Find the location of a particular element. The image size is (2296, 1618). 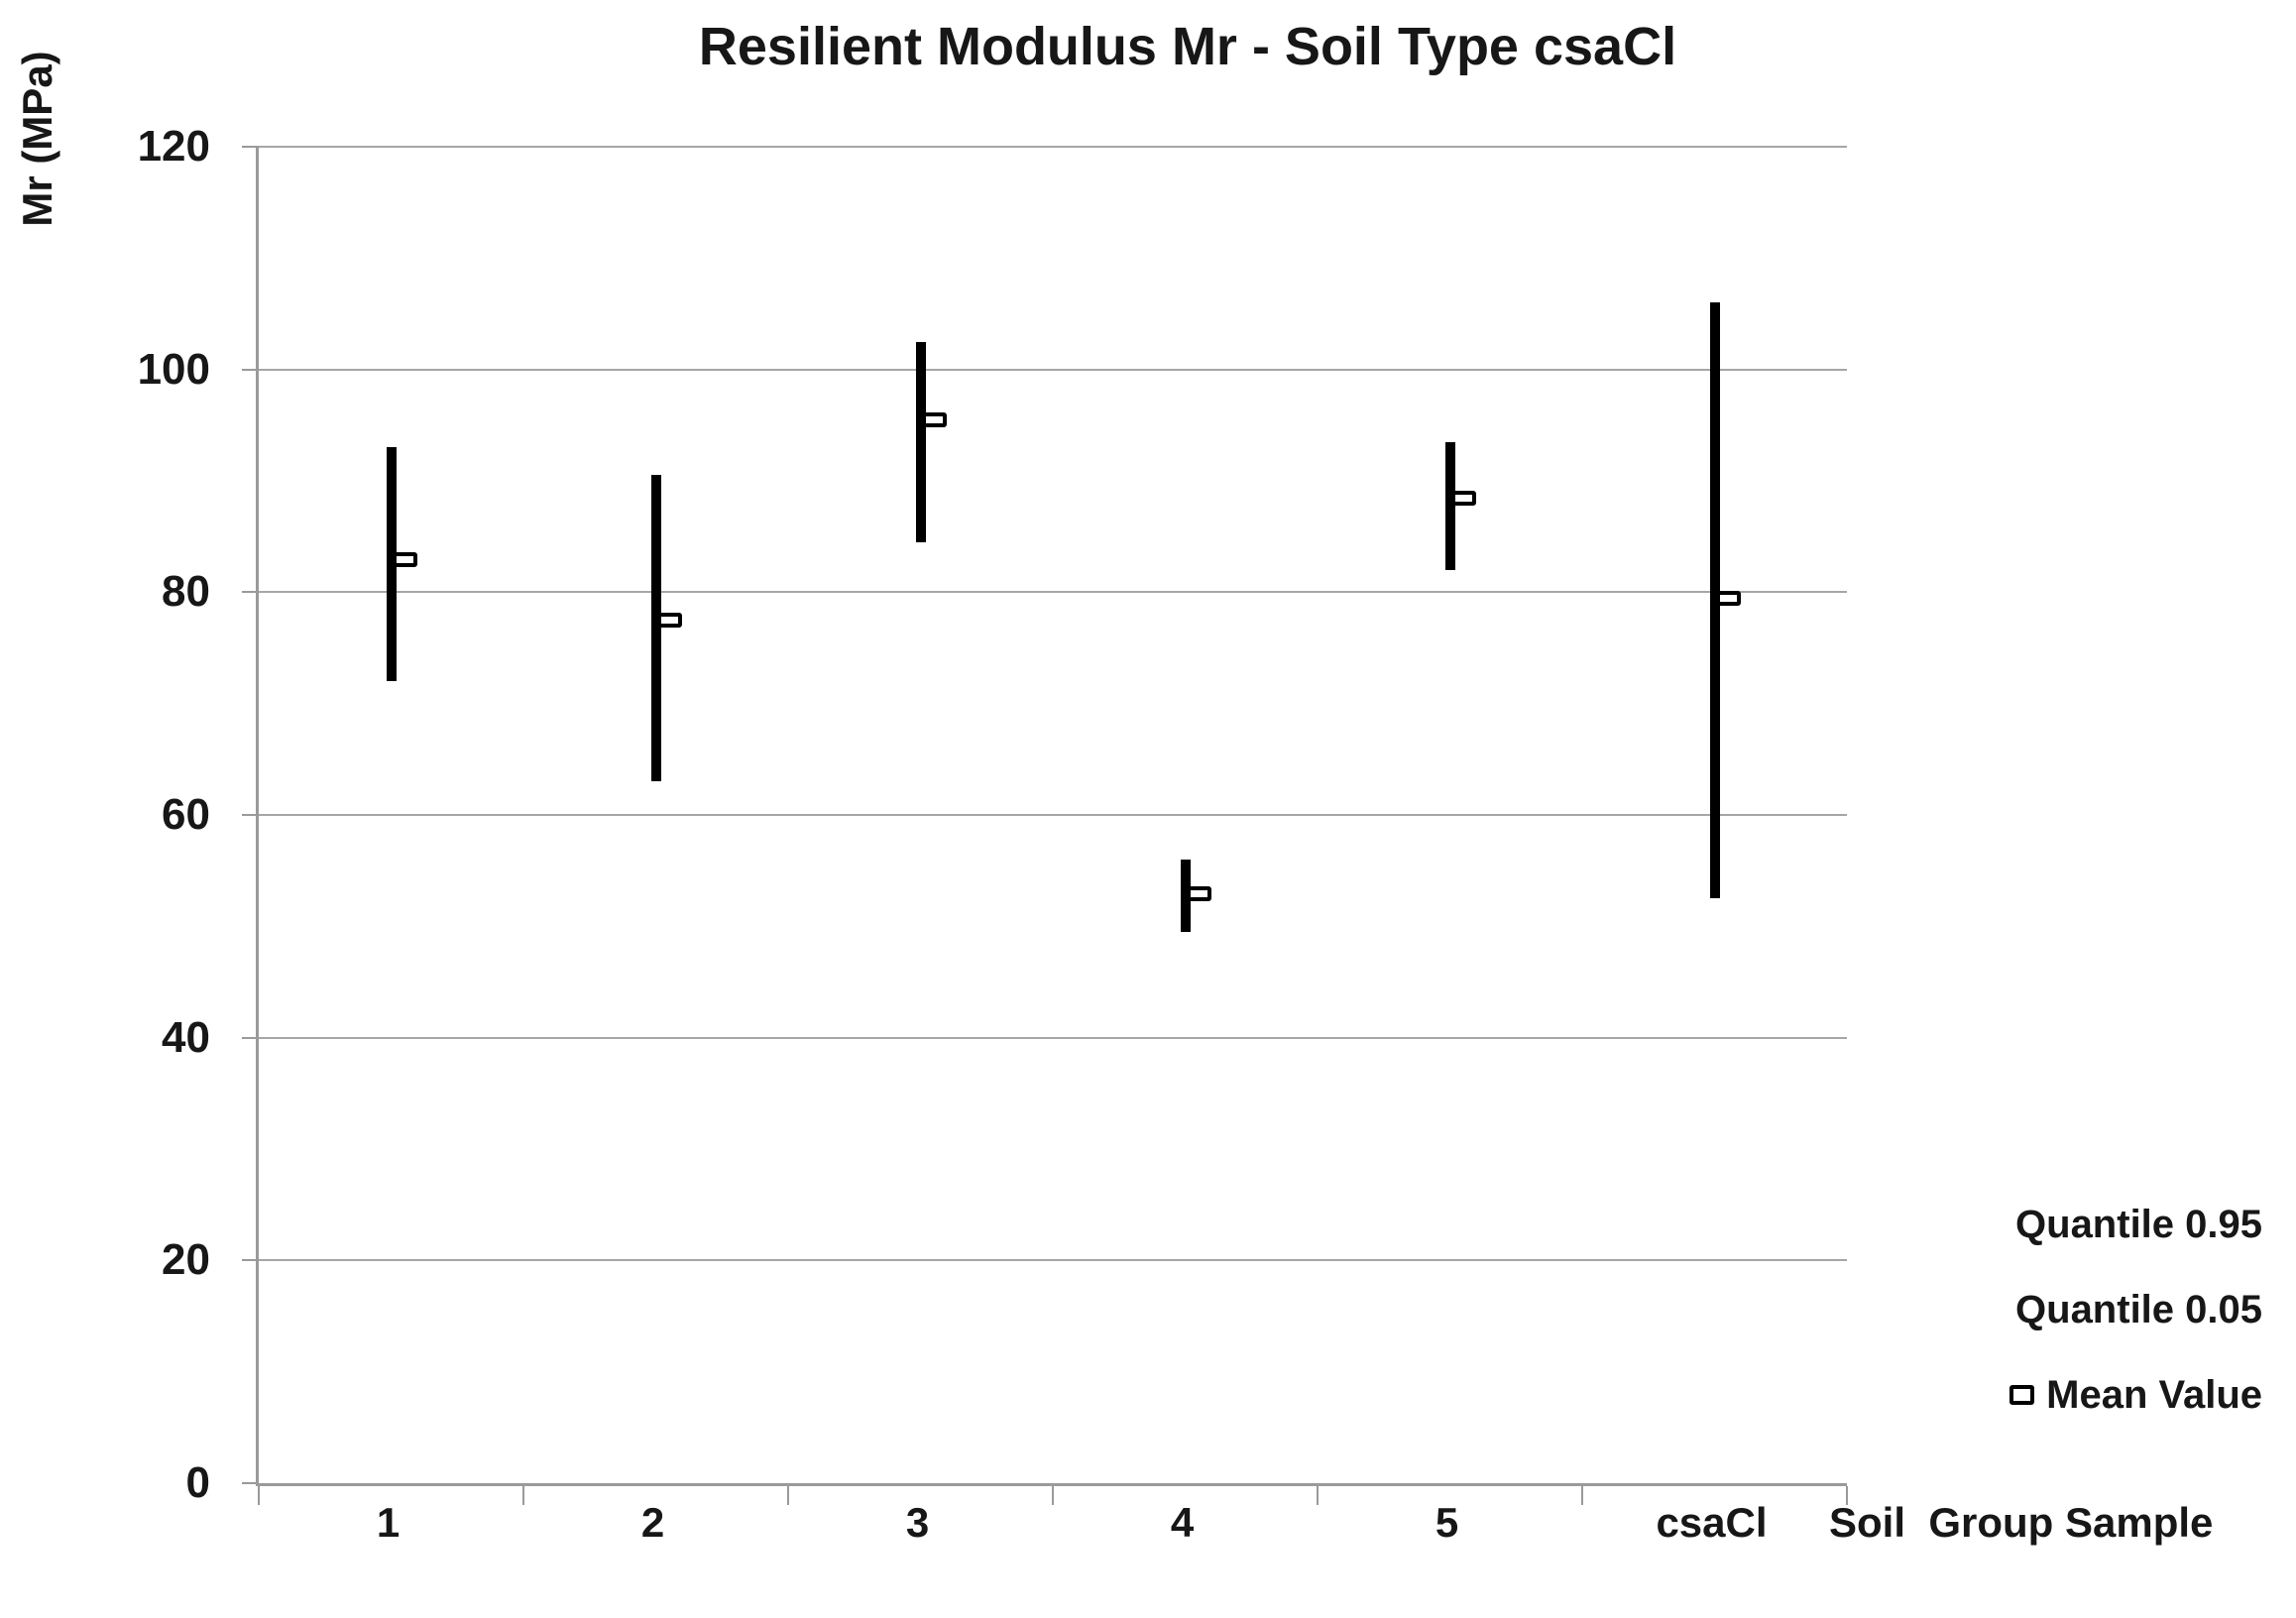

legend-item: Quantile 0.95 is located at coordinates (2135, 1224).